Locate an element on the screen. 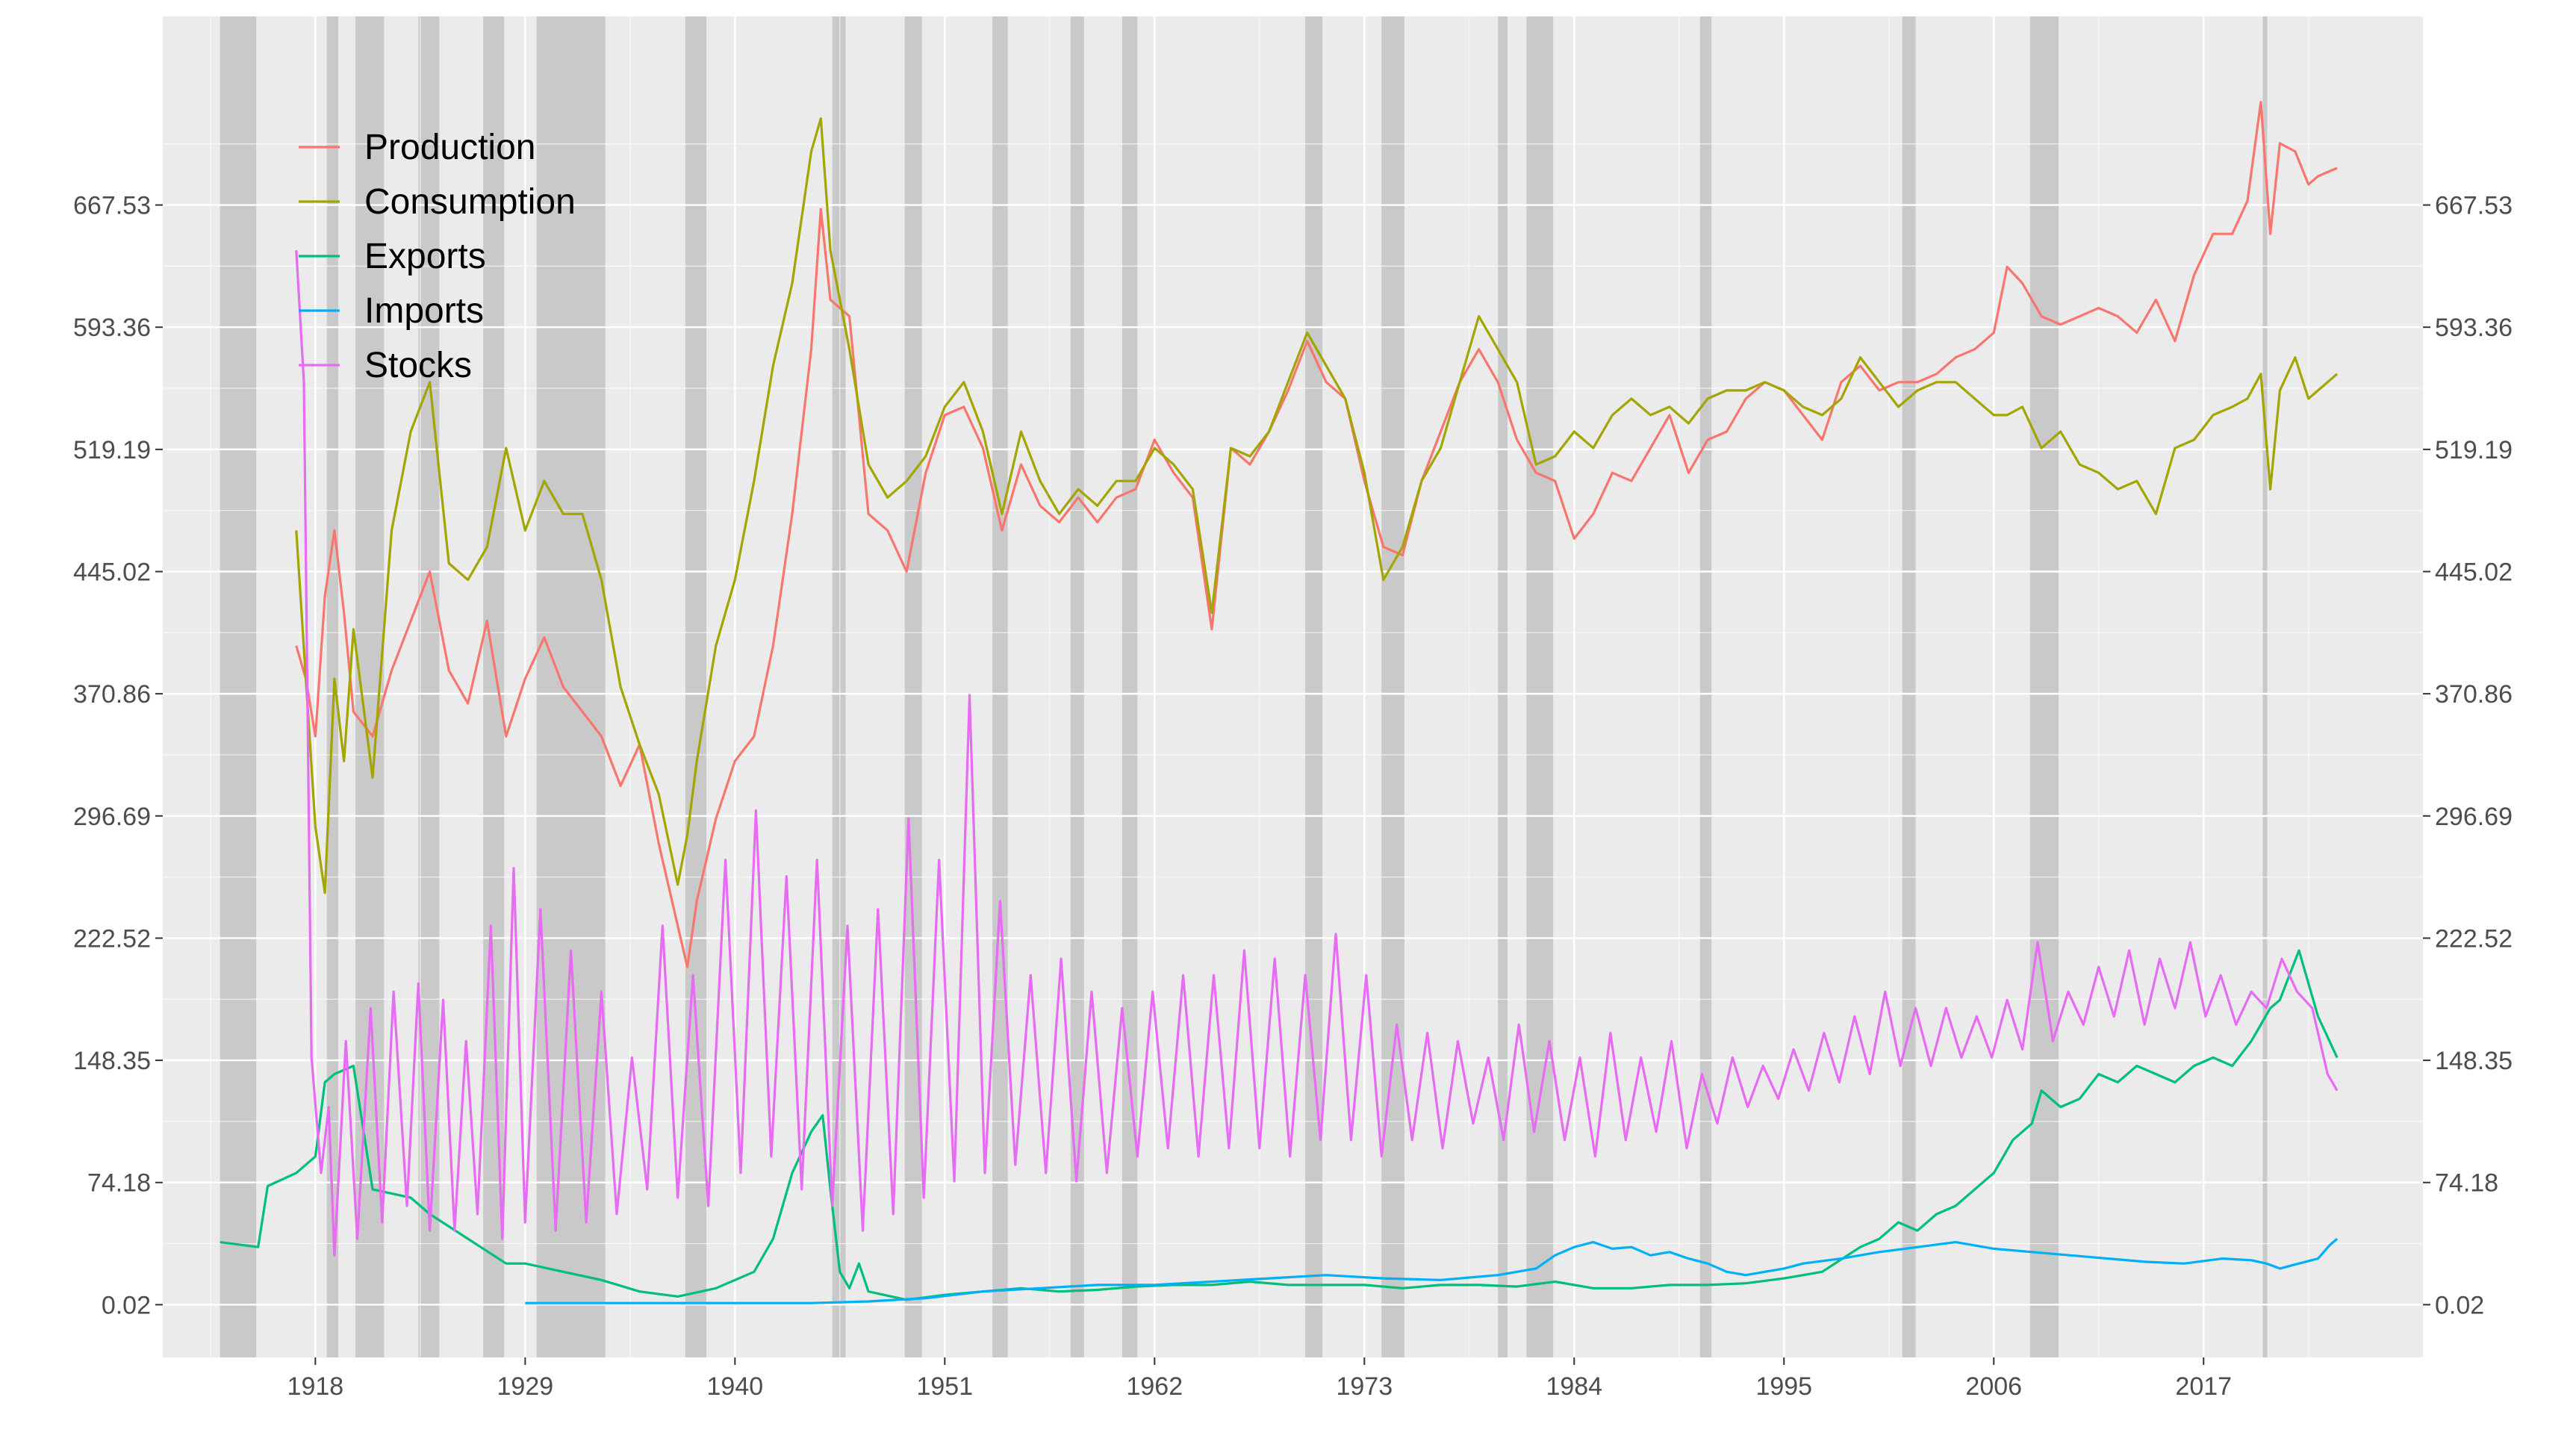 This screenshot has height=1456, width=2576. y-tick-label-right: 667.53 is located at coordinates (2474, 206).